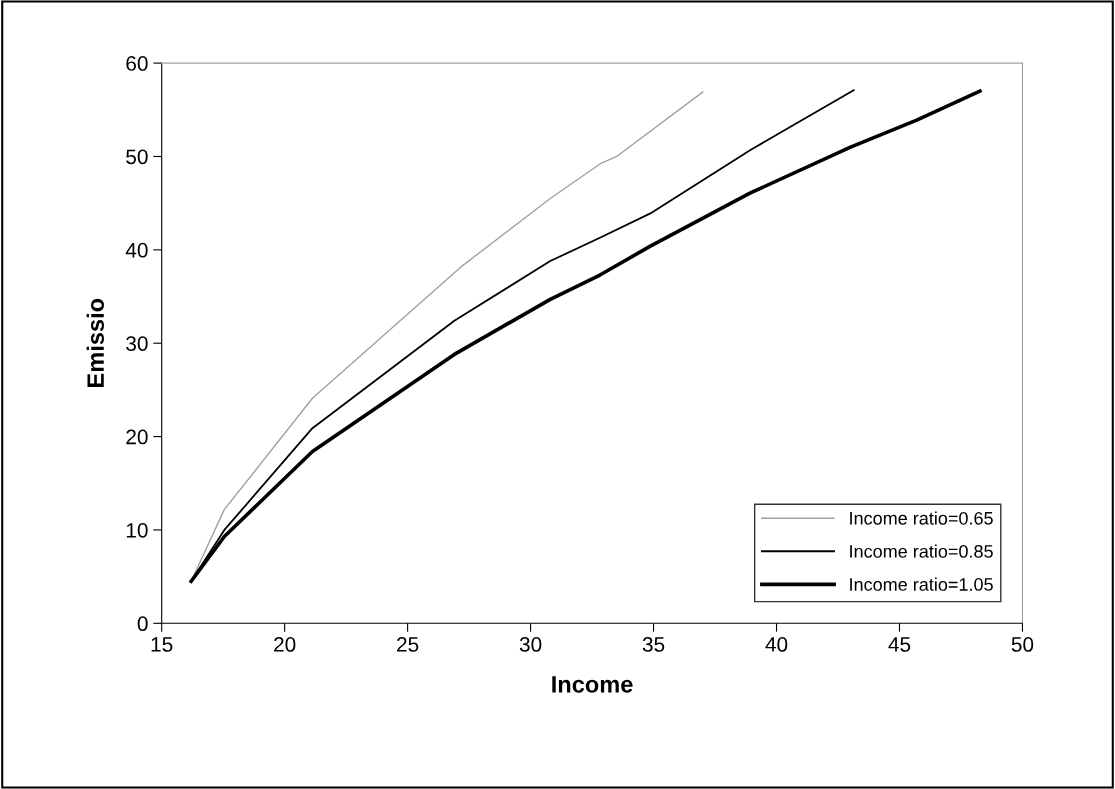 Image resolution: width=1115 pixels, height=789 pixels. I want to click on y-tick-label: 10, so click(137, 530).